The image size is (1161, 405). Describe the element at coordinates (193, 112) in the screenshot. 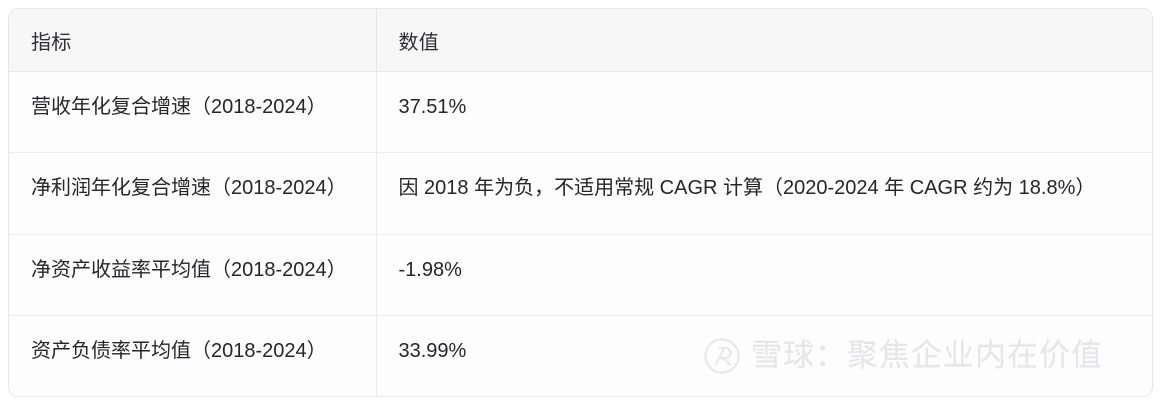

I see `cell-metric-name: 营收年化复合增速（2018-2024）` at that location.